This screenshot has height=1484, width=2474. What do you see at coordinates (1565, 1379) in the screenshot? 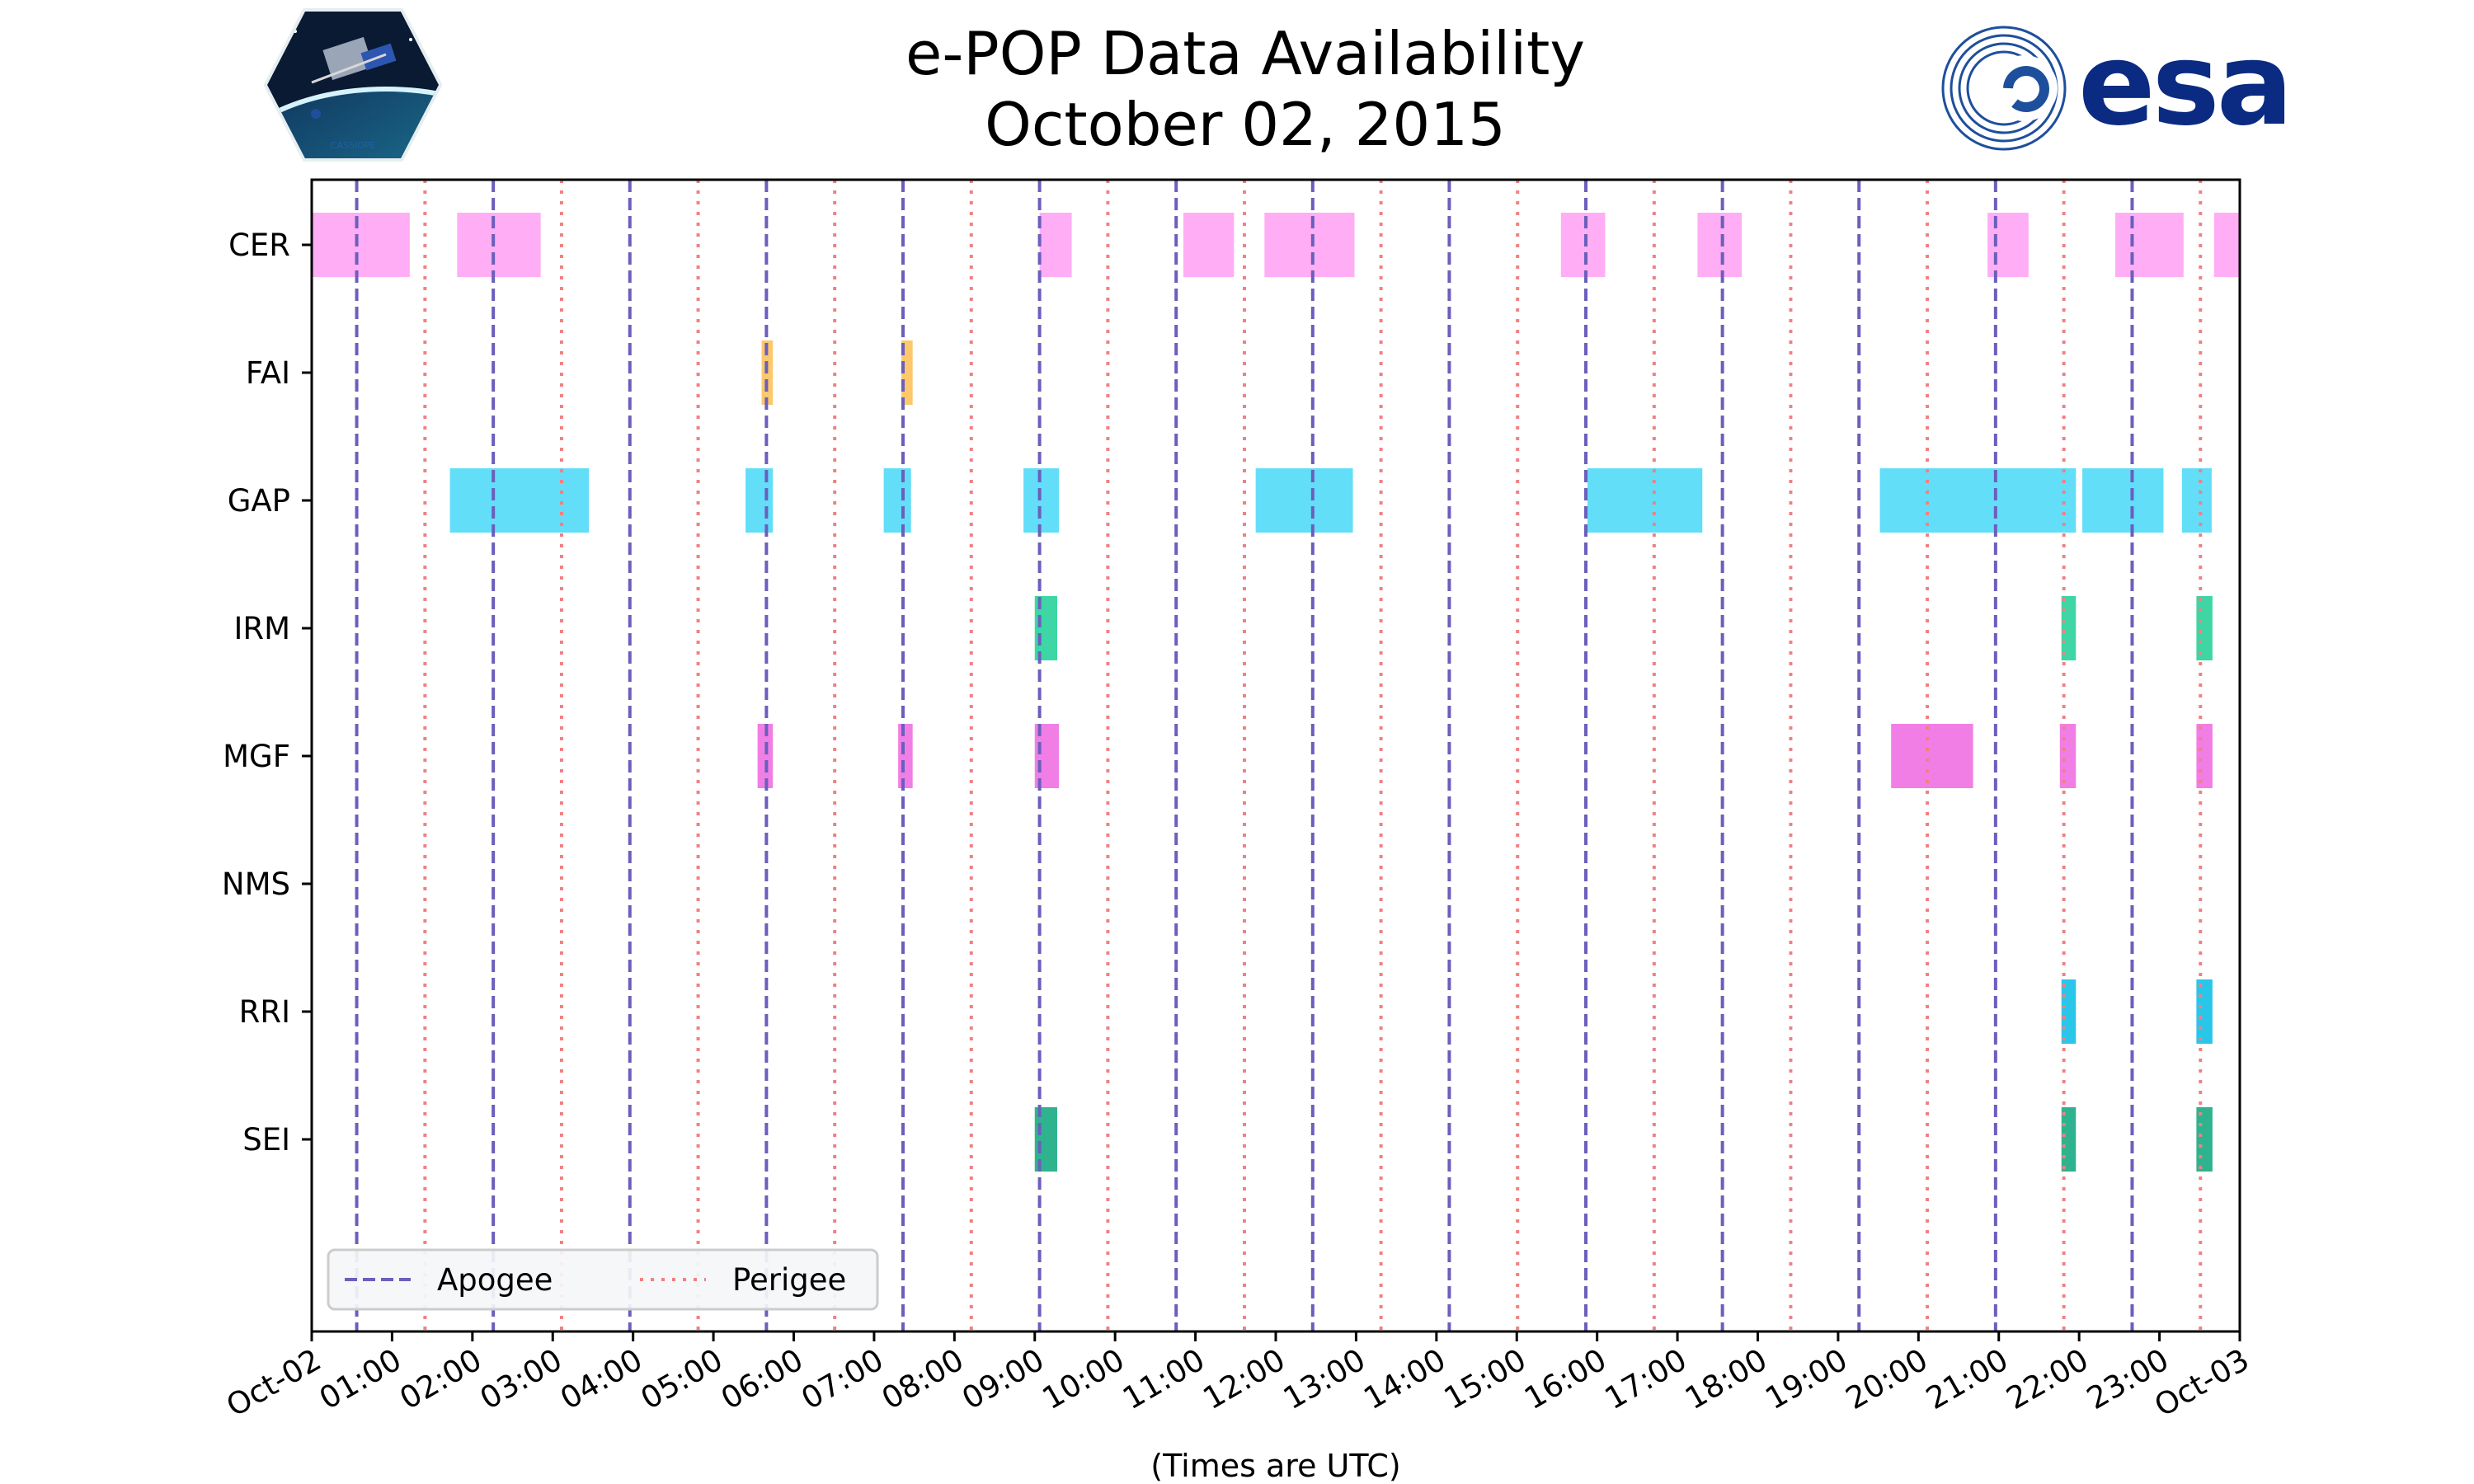
I see `x-tick-label-16: 16:00` at bounding box center [1565, 1379].